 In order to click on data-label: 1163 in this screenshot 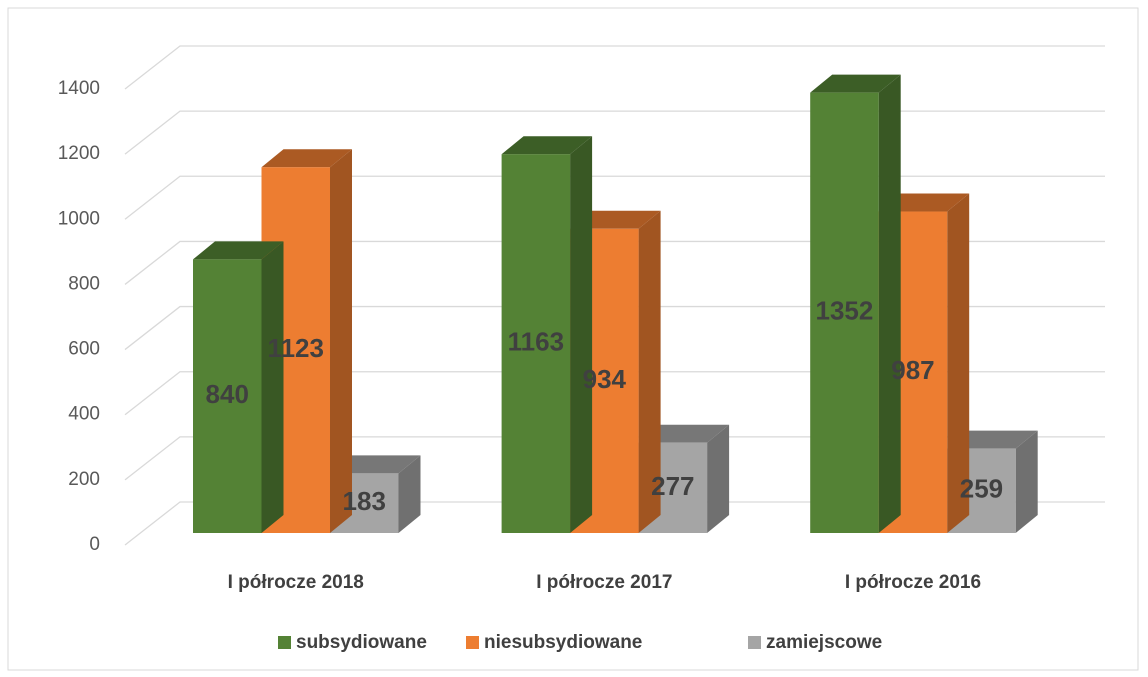, I will do `click(536, 341)`.